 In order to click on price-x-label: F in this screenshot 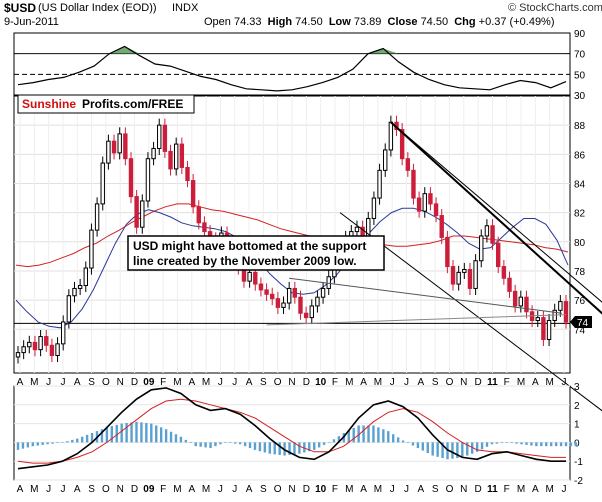, I will do `click(163, 382)`.